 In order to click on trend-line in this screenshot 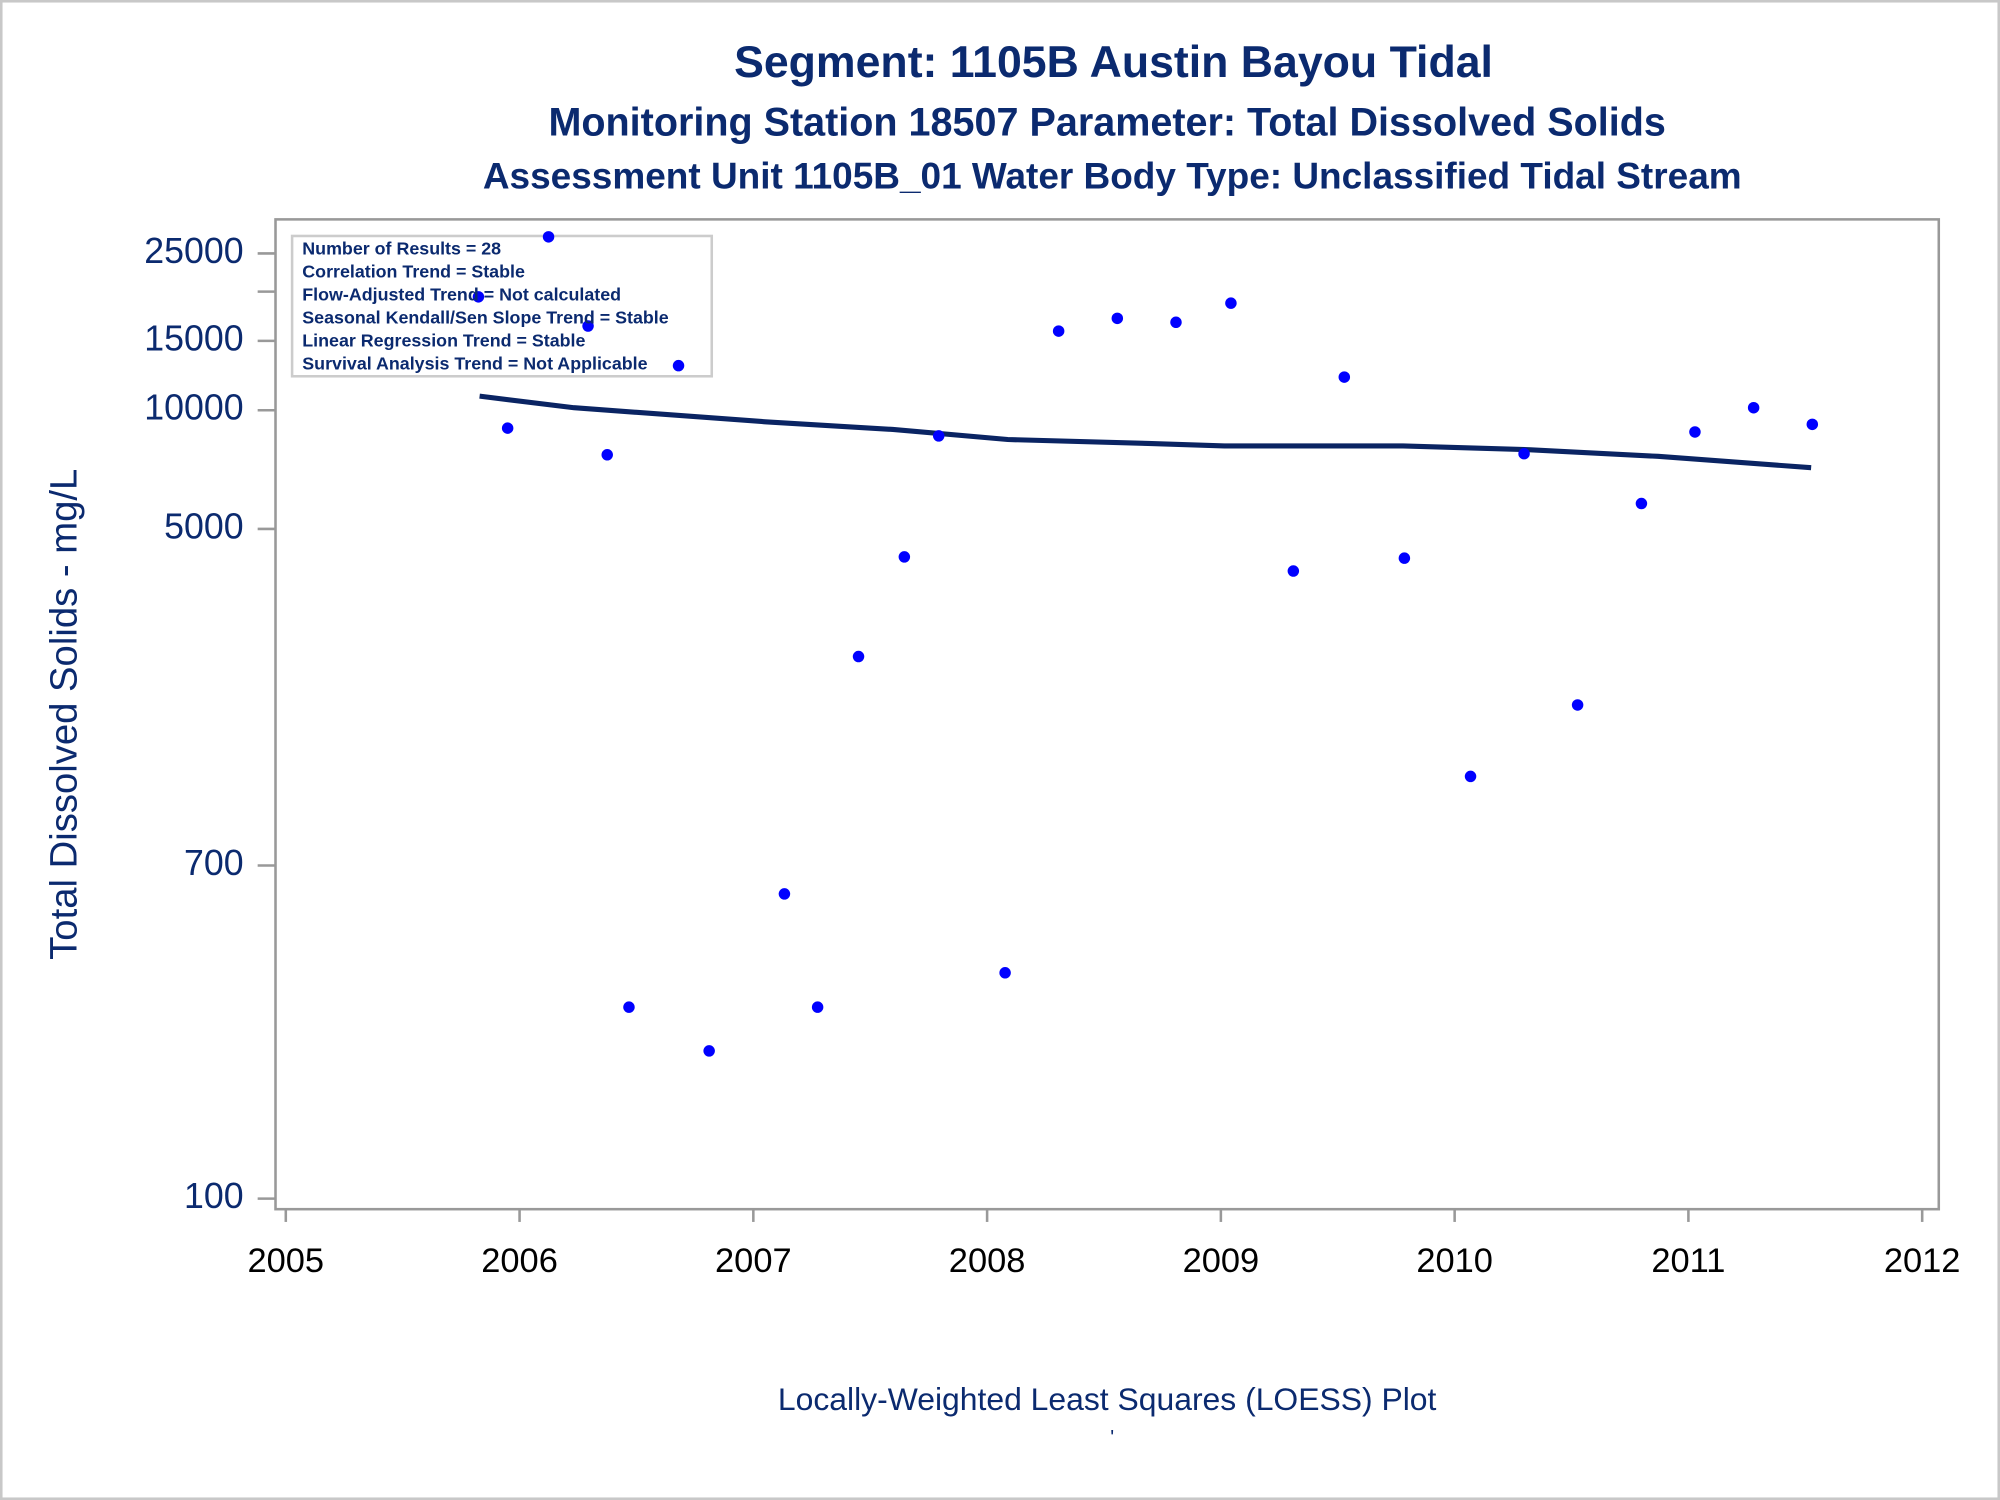, I will do `click(1145, 432)`.